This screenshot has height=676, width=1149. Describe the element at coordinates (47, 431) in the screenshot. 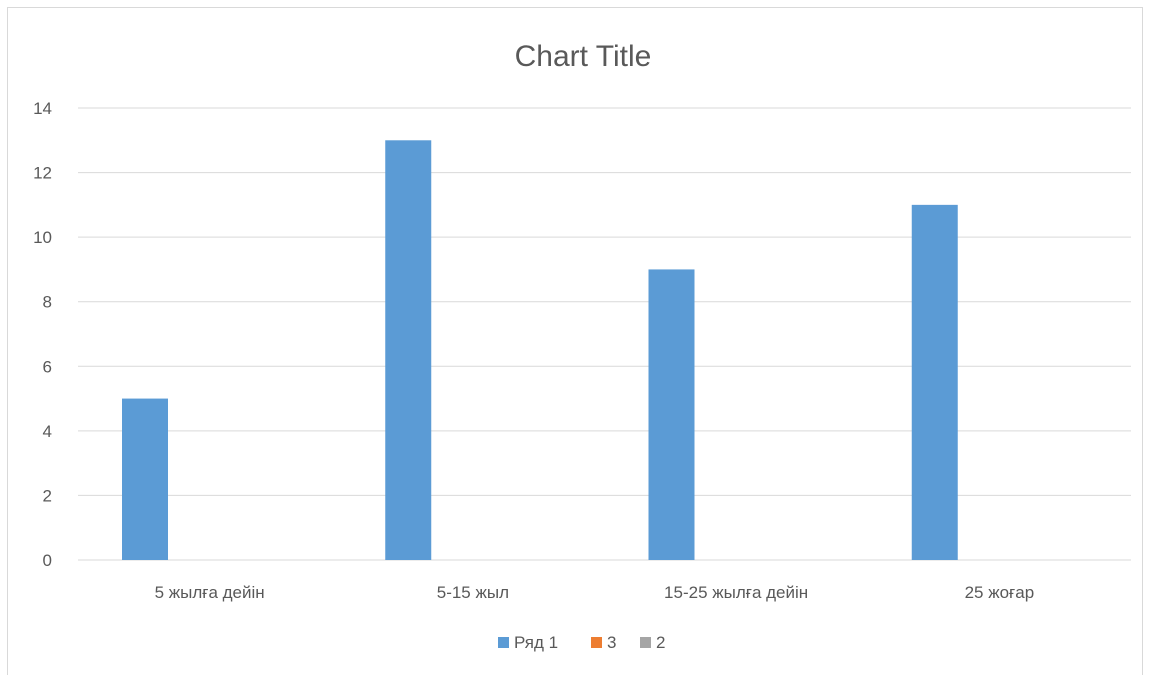

I see `y-tick-label: 4` at that location.